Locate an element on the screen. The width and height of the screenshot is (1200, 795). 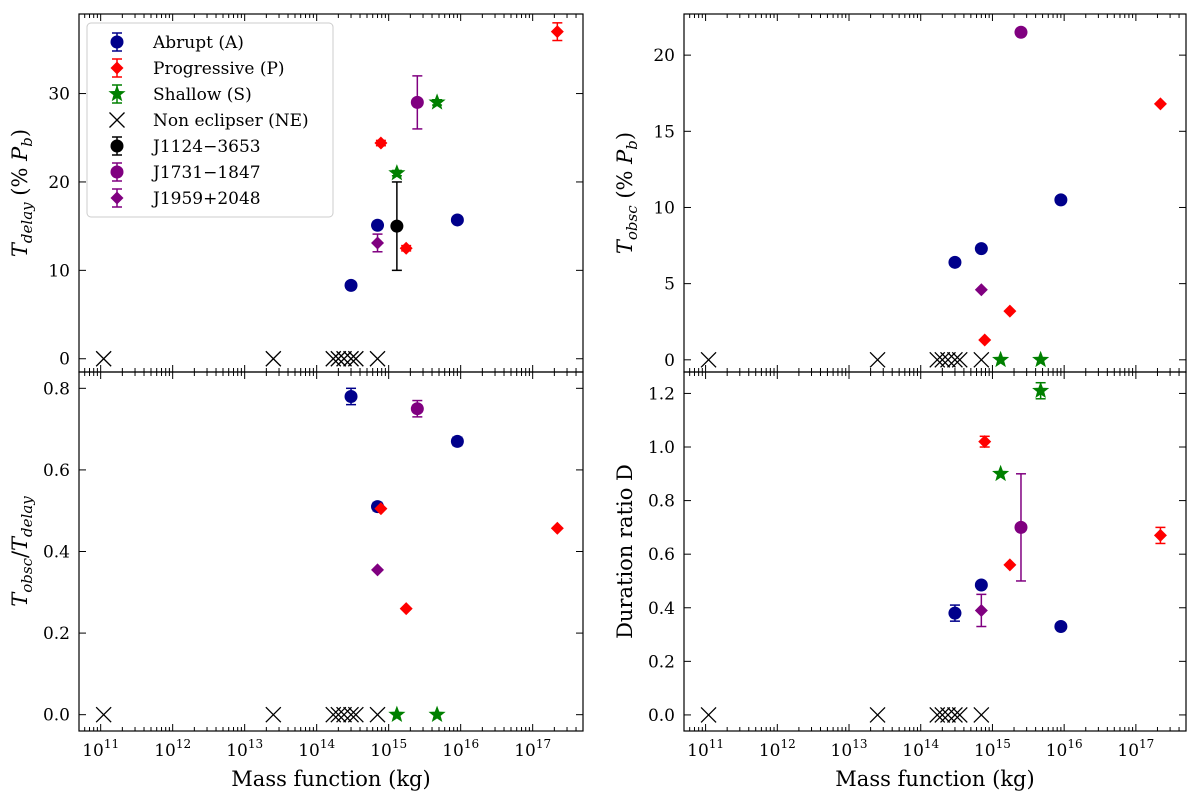
x-tick-label: 1014 is located at coordinates (920, 749).